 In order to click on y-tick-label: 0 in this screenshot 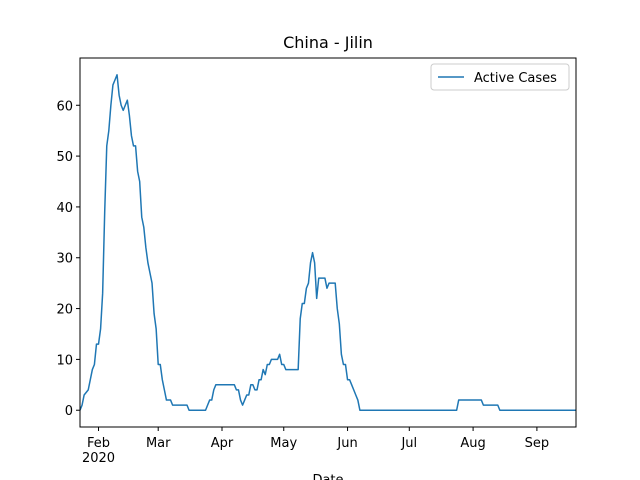, I will do `click(69, 411)`.